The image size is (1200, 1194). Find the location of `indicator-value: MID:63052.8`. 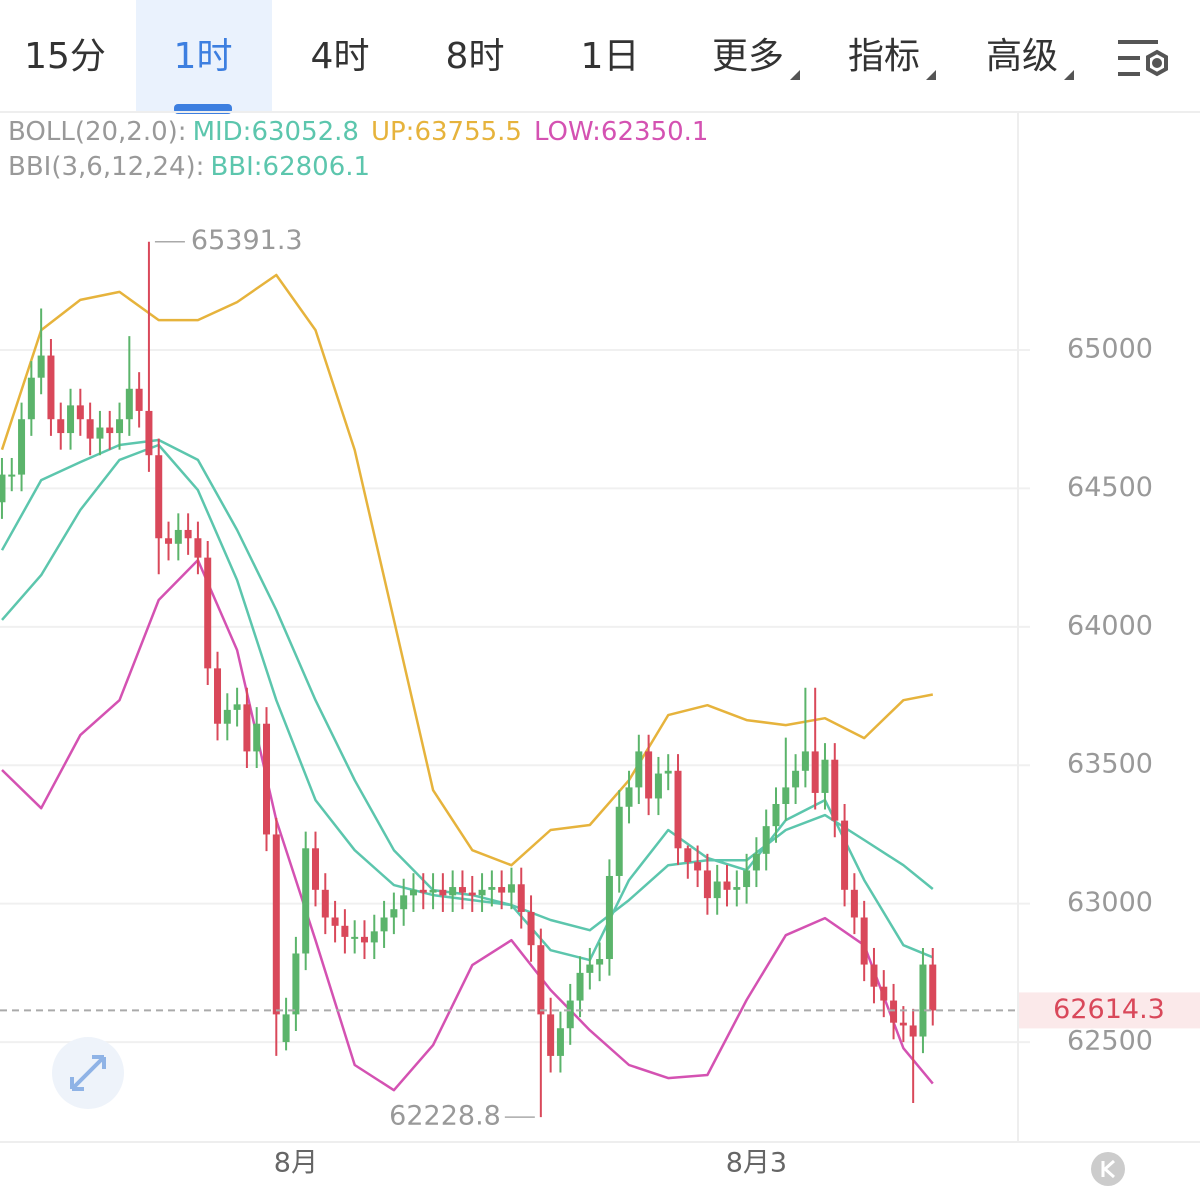

indicator-value: MID:63052.8 is located at coordinates (276, 132).